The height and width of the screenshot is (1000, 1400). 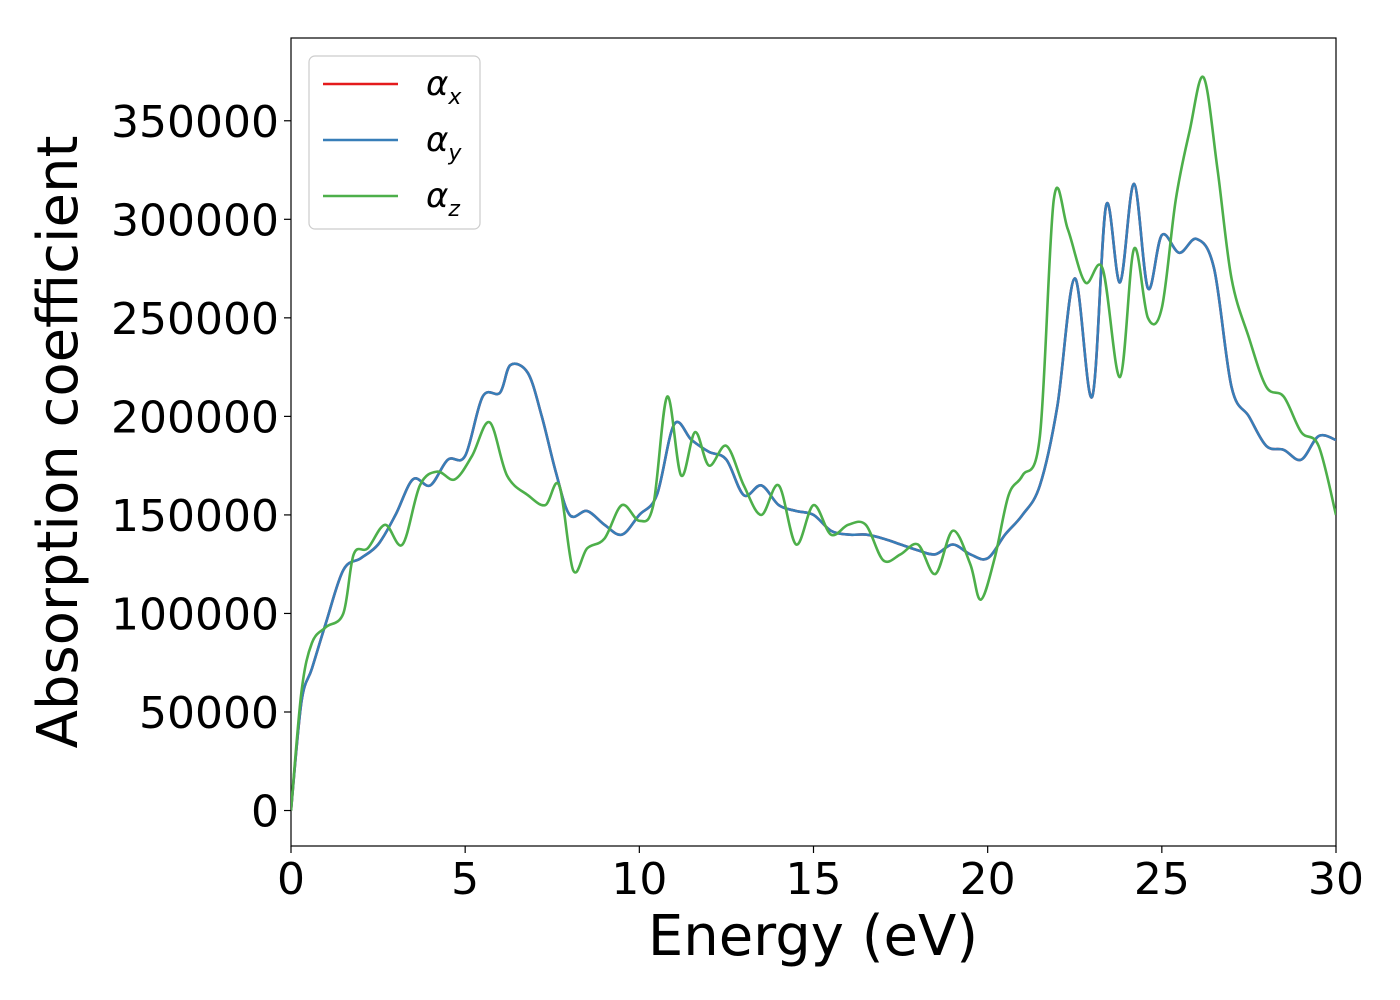 I want to click on y-tick-label: 300000, so click(x=195, y=220).